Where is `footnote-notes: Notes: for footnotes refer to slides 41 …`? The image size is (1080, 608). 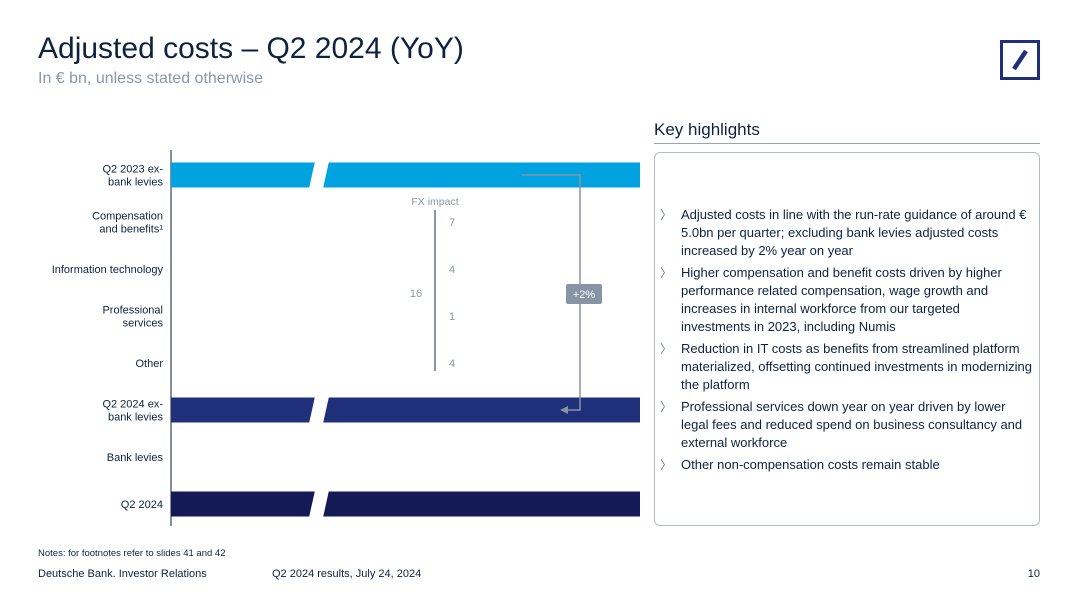 footnote-notes: Notes: for footnotes refer to slides 41 … is located at coordinates (132, 553).